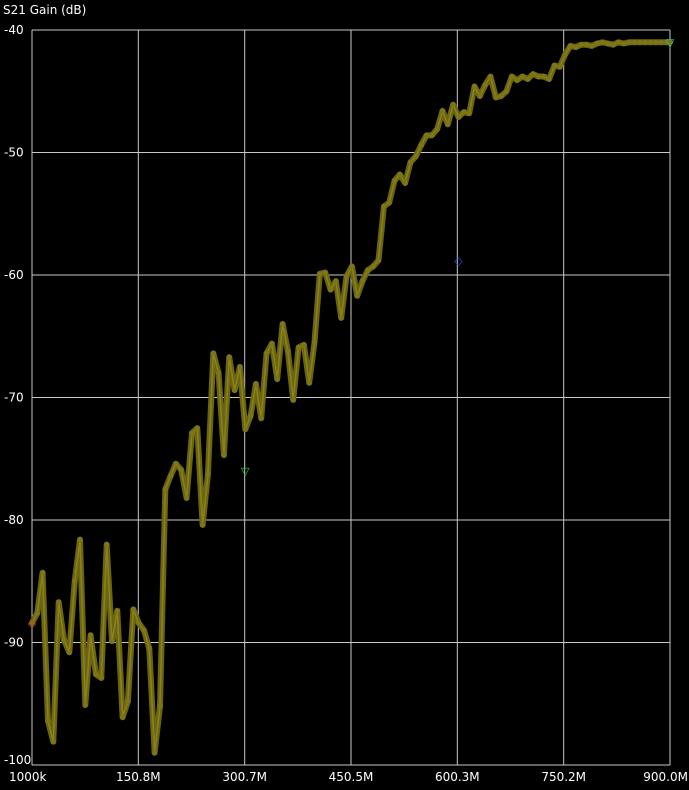 The image size is (689, 790). Describe the element at coordinates (14, 520) in the screenshot. I see `y-tick-label: -80` at that location.